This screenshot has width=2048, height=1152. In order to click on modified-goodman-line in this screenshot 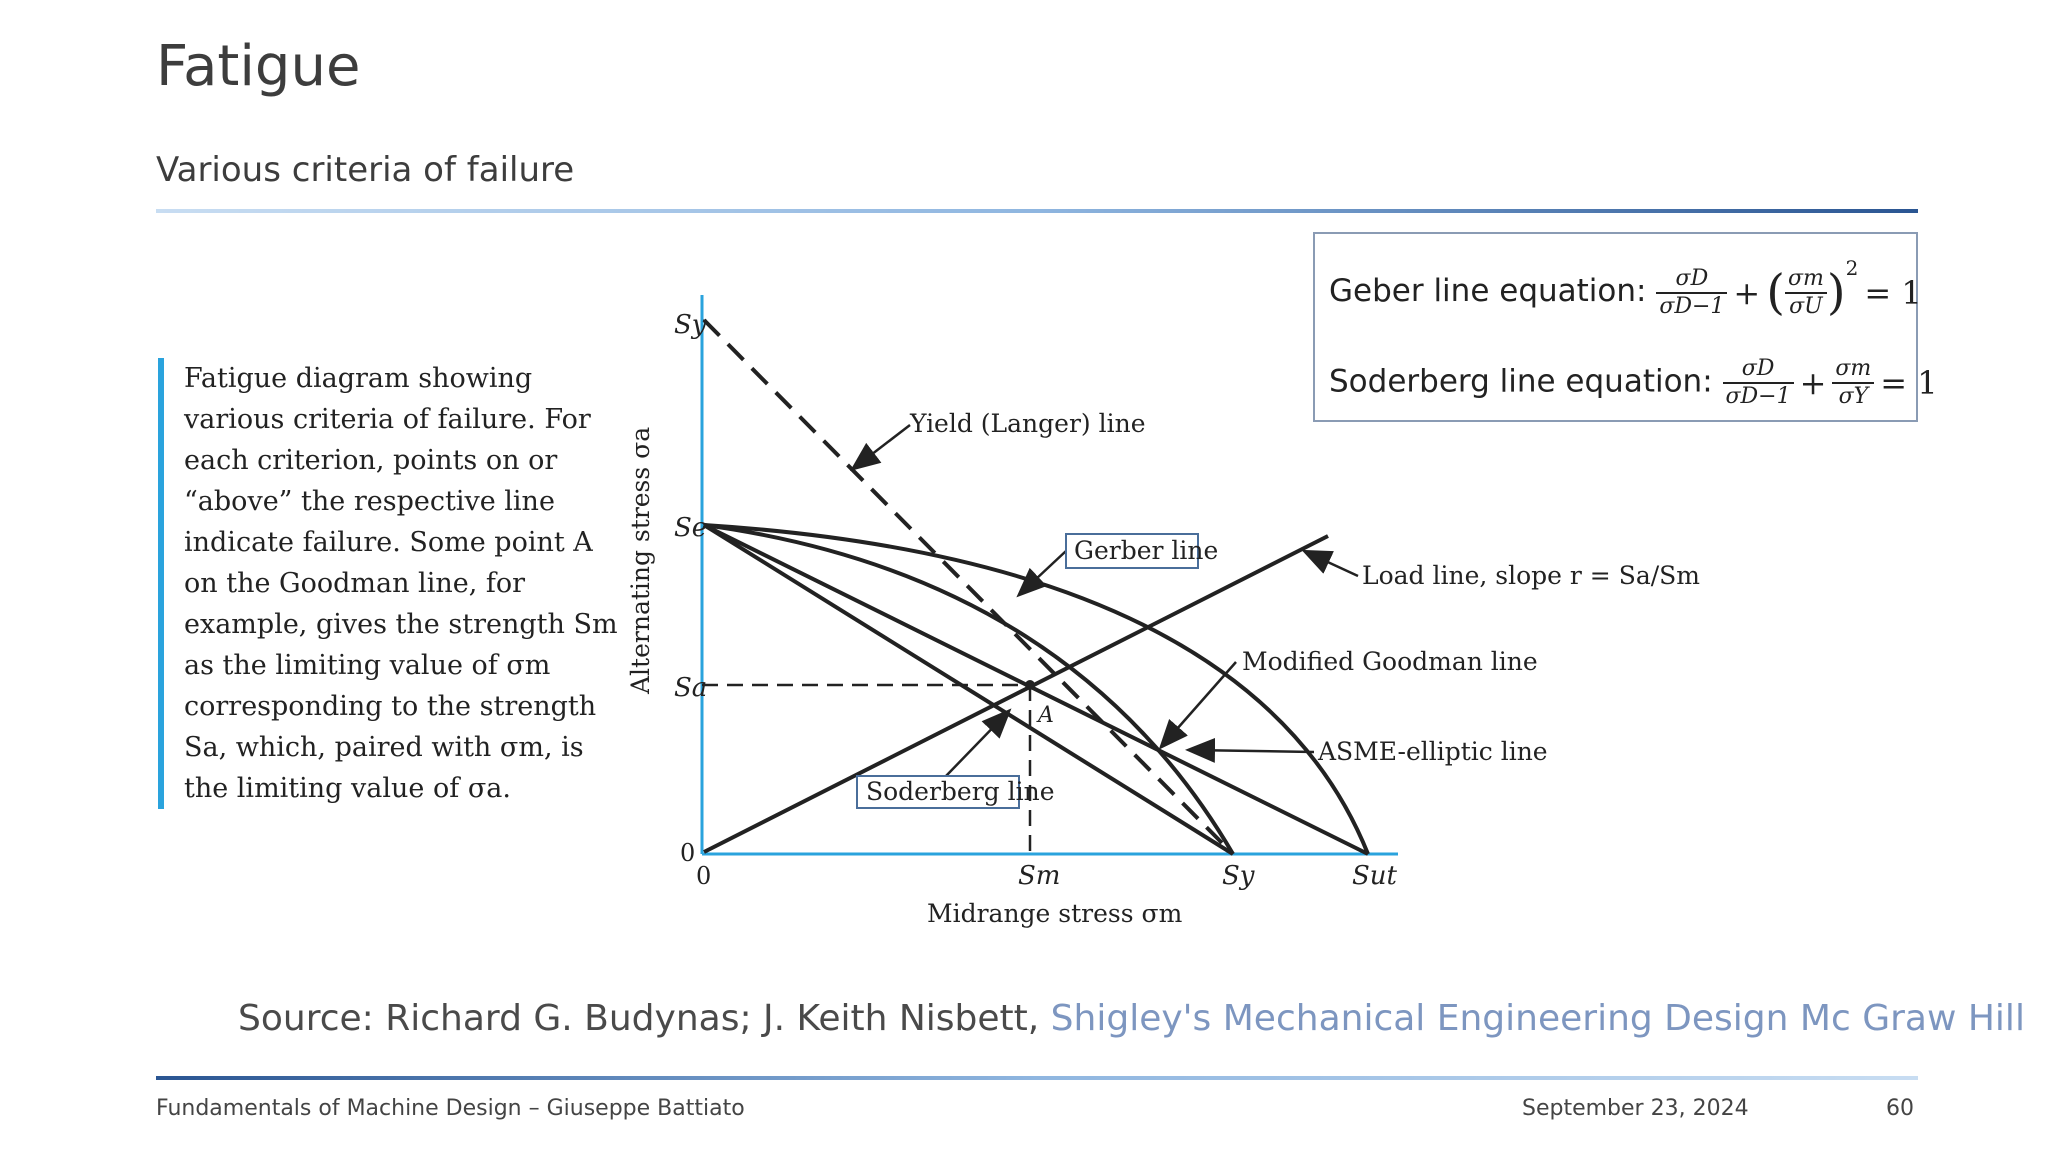, I will do `click(1036, 689)`.